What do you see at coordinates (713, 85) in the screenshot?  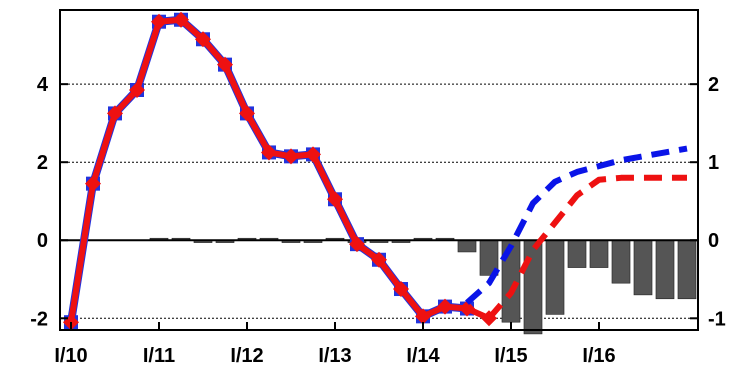 I see `right-tick-label: 2` at bounding box center [713, 85].